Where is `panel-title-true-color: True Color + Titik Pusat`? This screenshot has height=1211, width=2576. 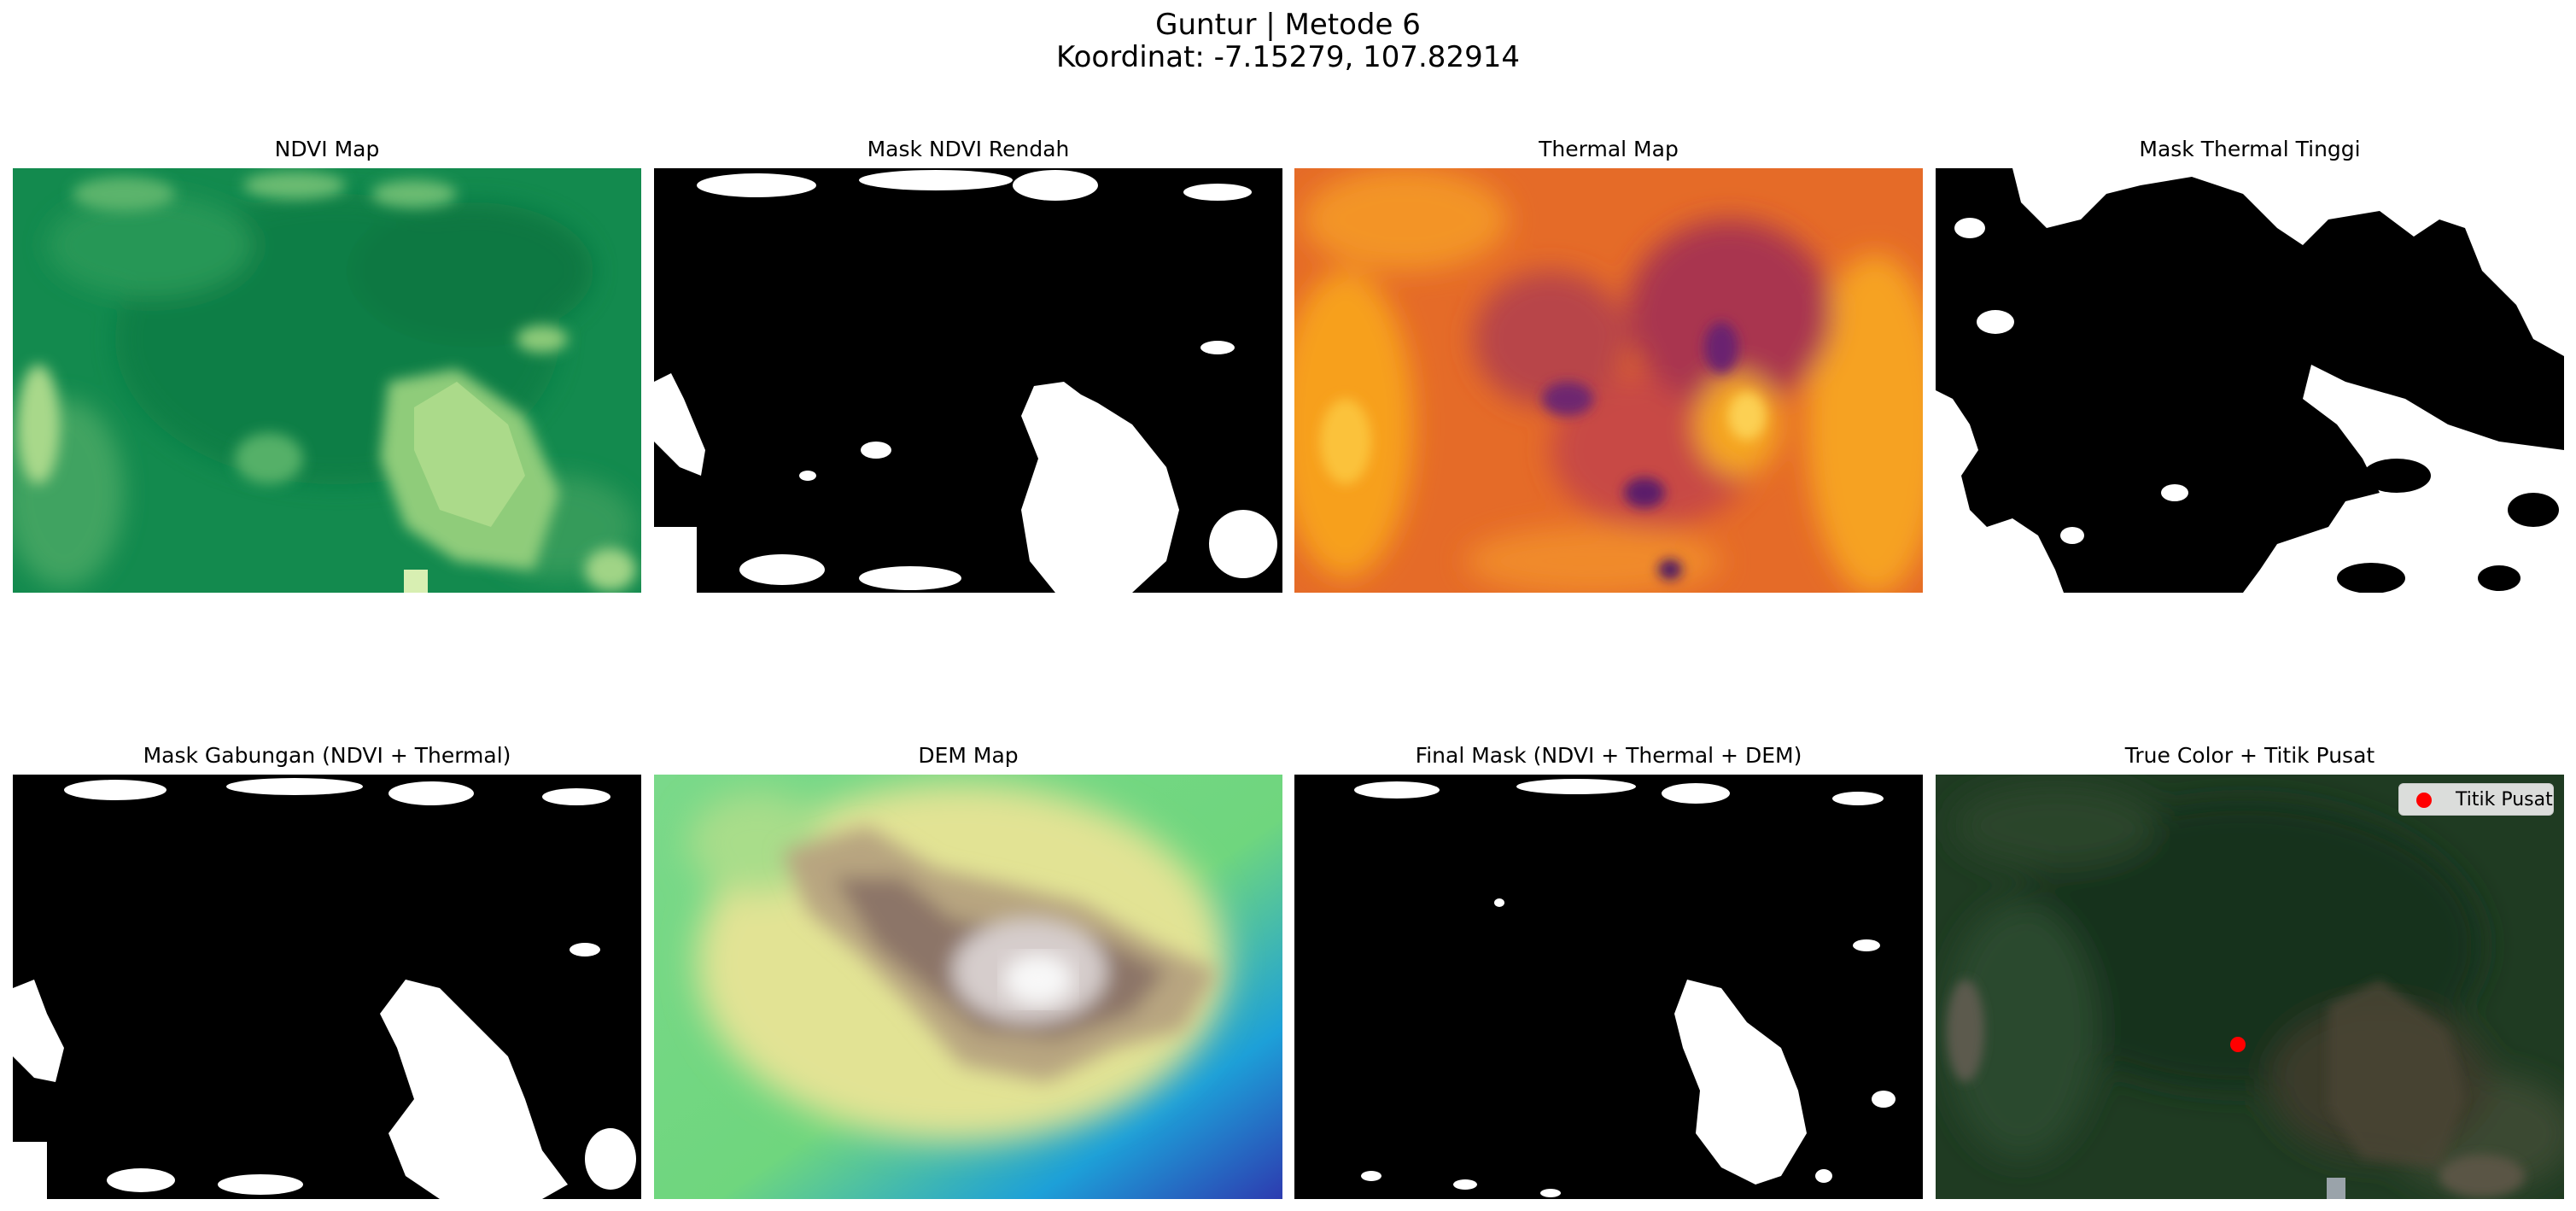
panel-title-true-color: True Color + Titik Pusat is located at coordinates (2249, 755).